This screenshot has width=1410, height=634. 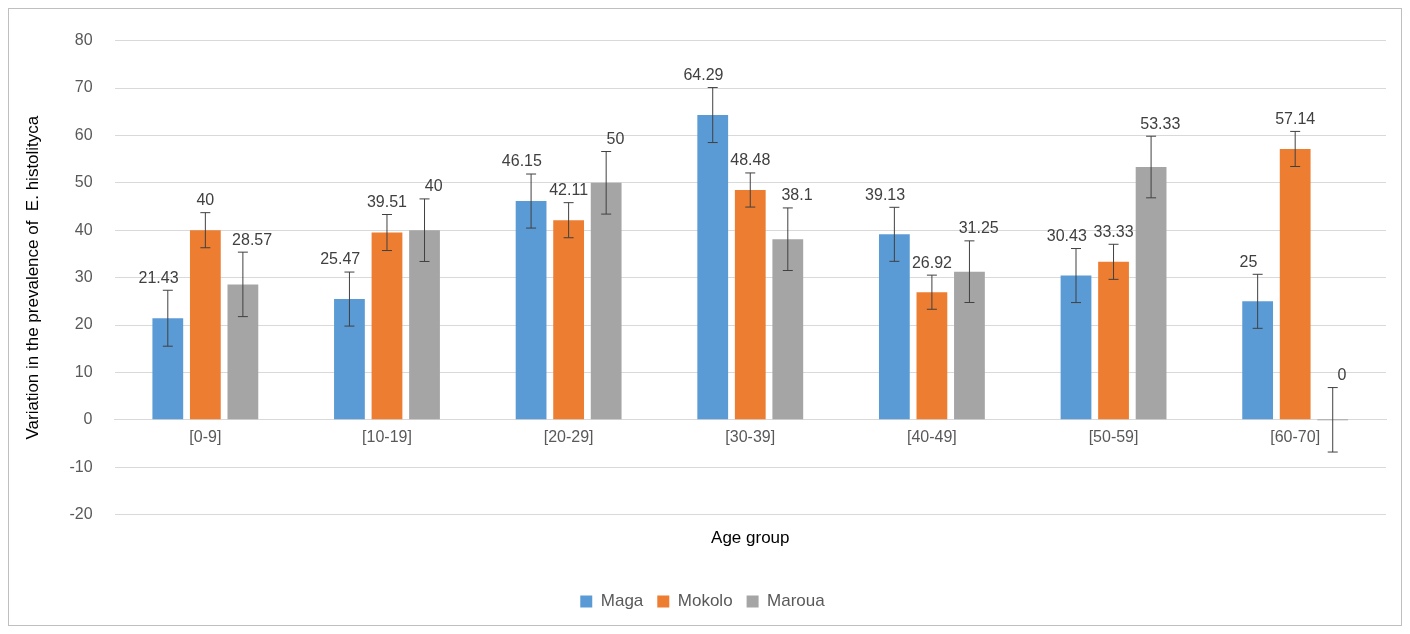 I want to click on data-label: 25.47, so click(x=340, y=259).